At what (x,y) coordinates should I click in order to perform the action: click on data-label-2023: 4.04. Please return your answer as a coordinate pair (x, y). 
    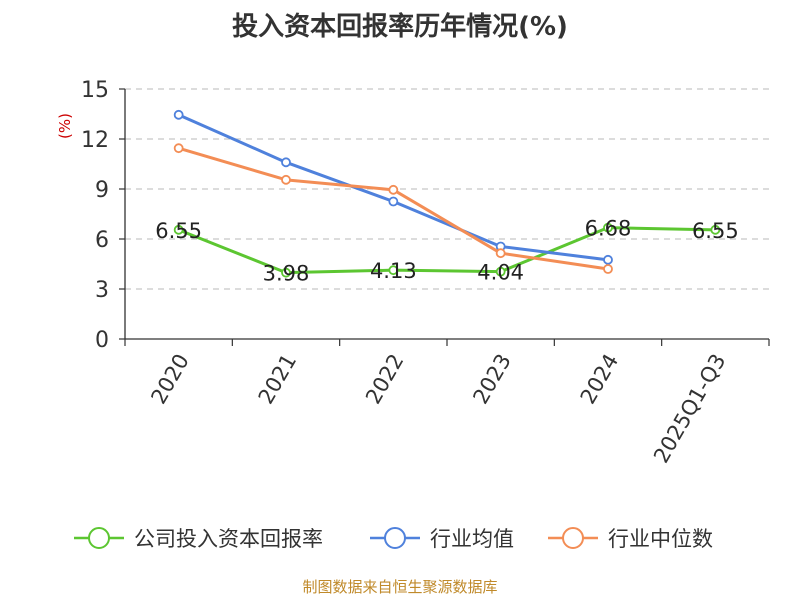
    Looking at the image, I should click on (500, 273).